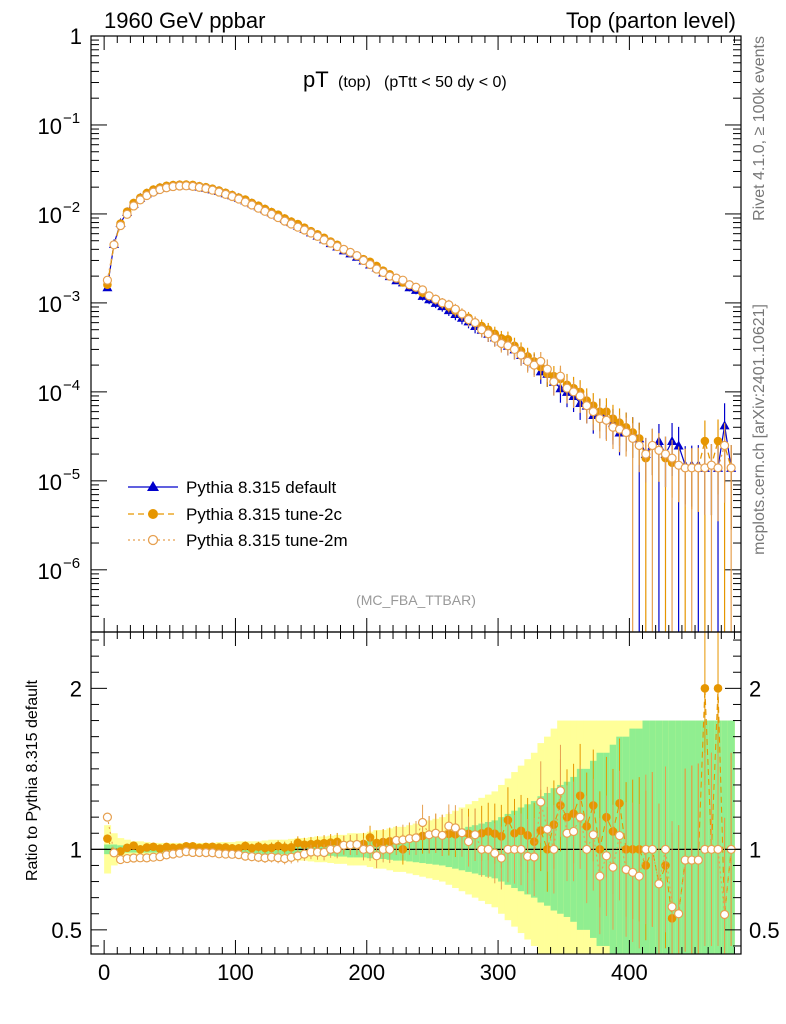 The width and height of the screenshot is (786, 1024). What do you see at coordinates (354, 82) in the screenshot?
I see `plot-title-sub1: (top)` at bounding box center [354, 82].